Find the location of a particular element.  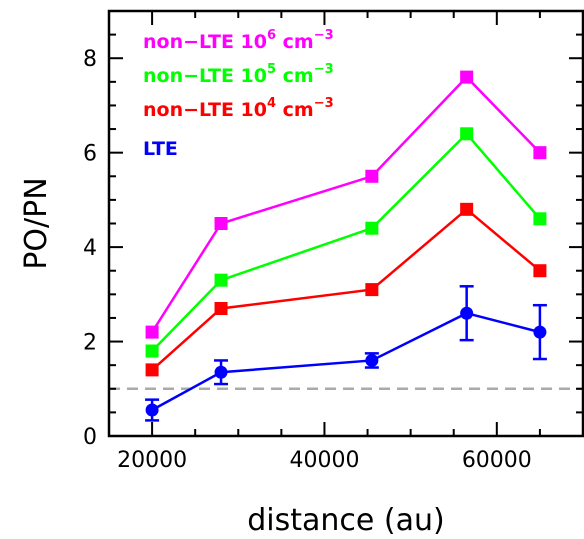

y-tick-label: 0 is located at coordinates (90, 437).